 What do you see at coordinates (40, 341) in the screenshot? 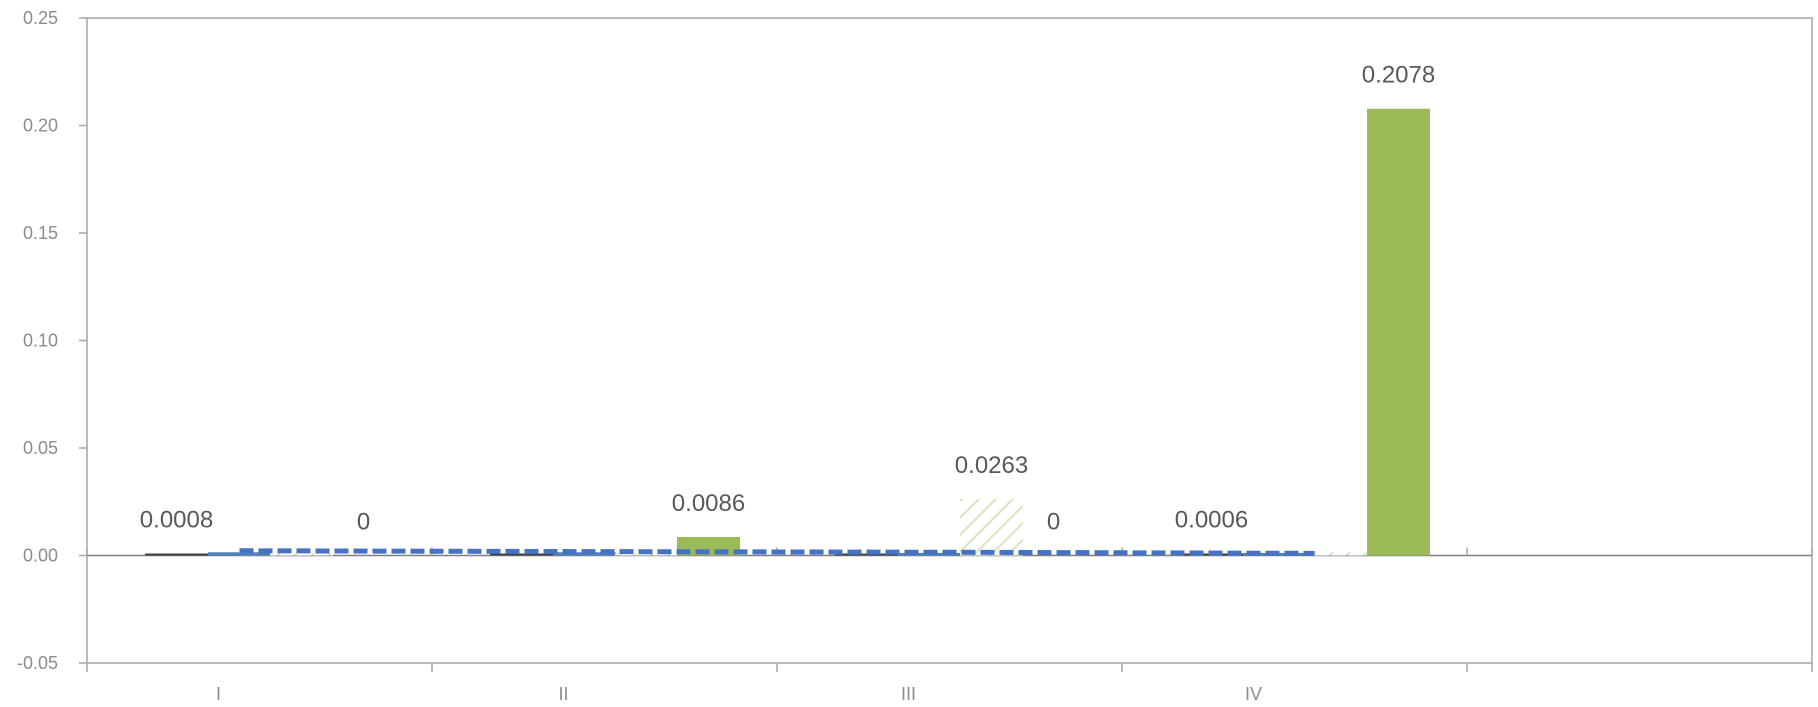
I see `y-tick-label: 0.10` at bounding box center [40, 341].